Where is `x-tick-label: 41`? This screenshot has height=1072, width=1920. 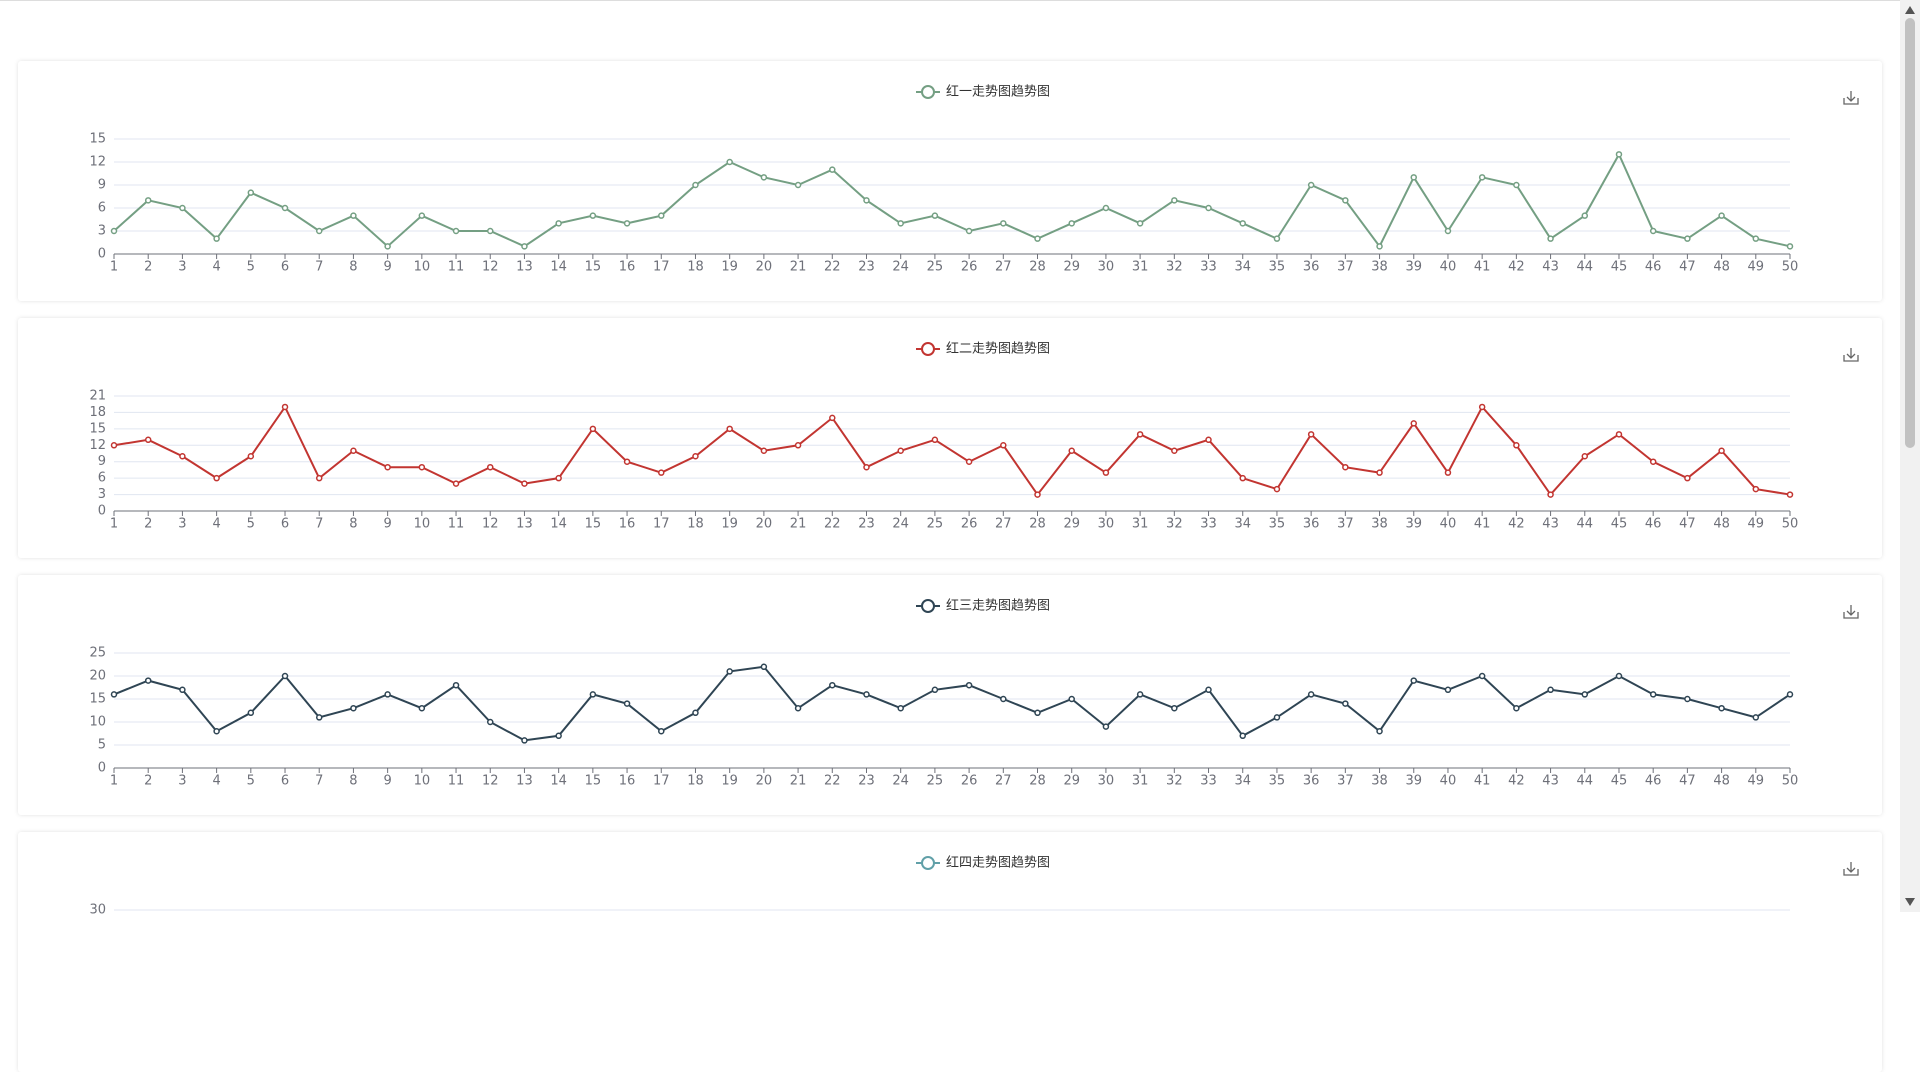 x-tick-label: 41 is located at coordinates (1482, 781).